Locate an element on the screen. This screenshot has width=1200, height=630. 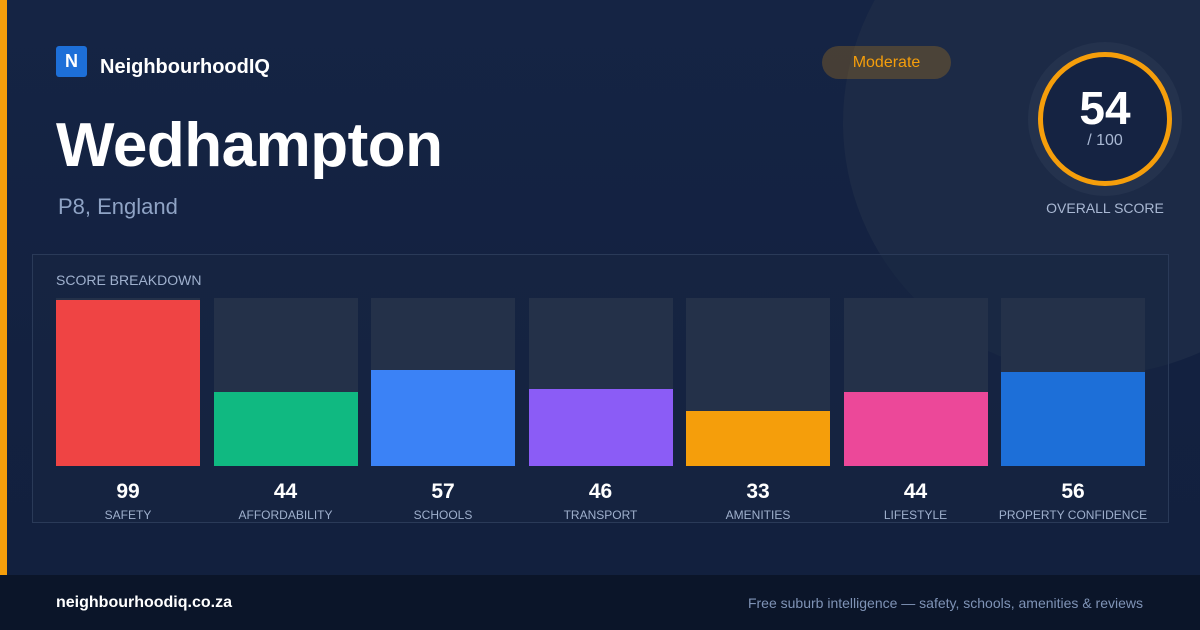
location-region: P8, England is located at coordinates (118, 206).